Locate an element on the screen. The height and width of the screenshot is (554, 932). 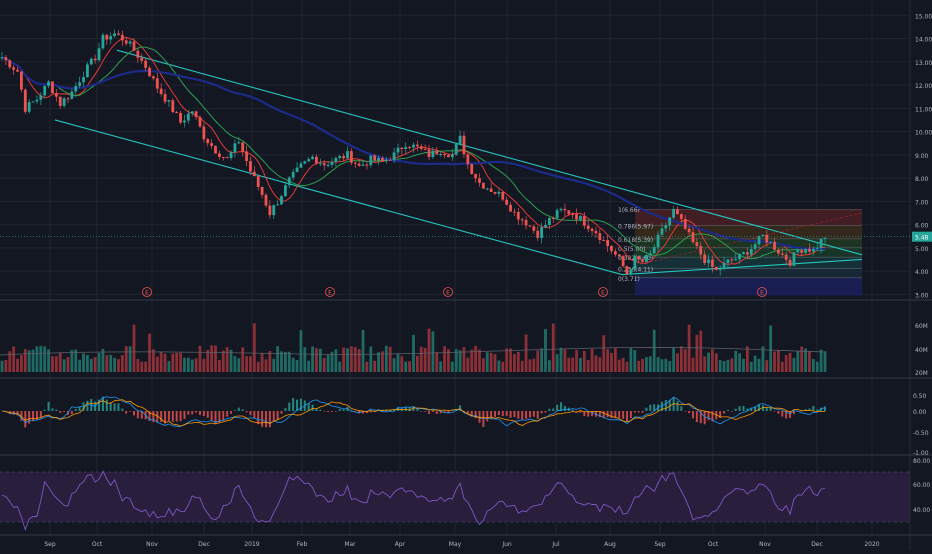
earnings-event-circle is located at coordinates (762, 292).